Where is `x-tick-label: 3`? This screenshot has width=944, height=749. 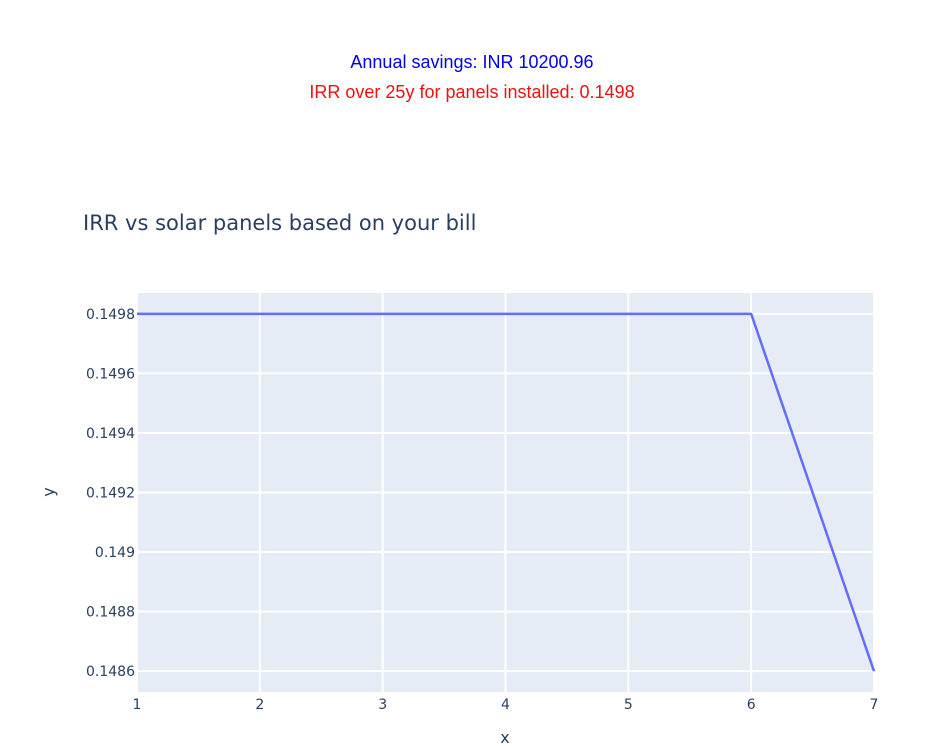 x-tick-label: 3 is located at coordinates (382, 705).